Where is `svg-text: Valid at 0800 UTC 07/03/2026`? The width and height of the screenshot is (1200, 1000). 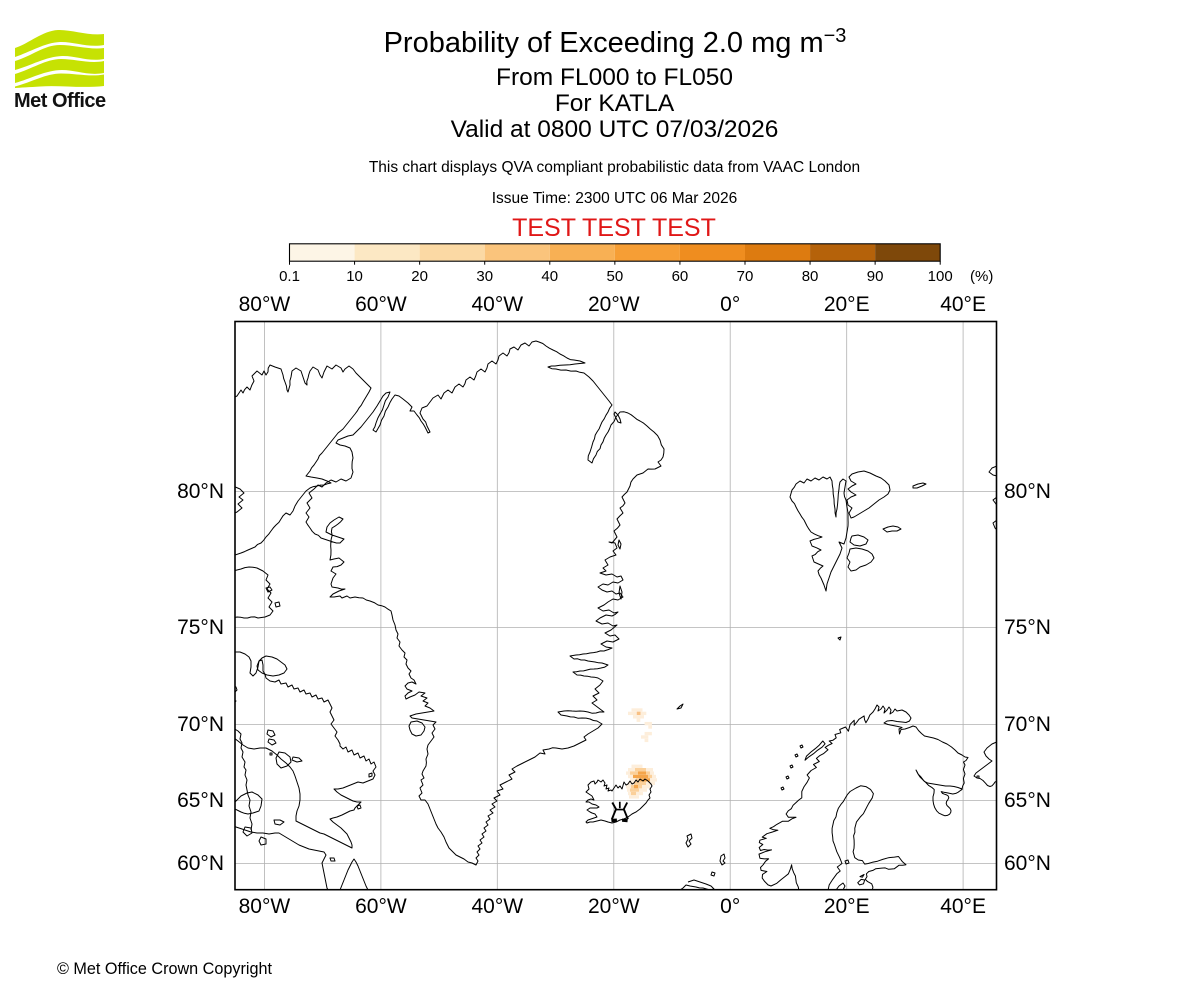 svg-text: Valid at 0800 UTC 07/03/2026 is located at coordinates (615, 129).